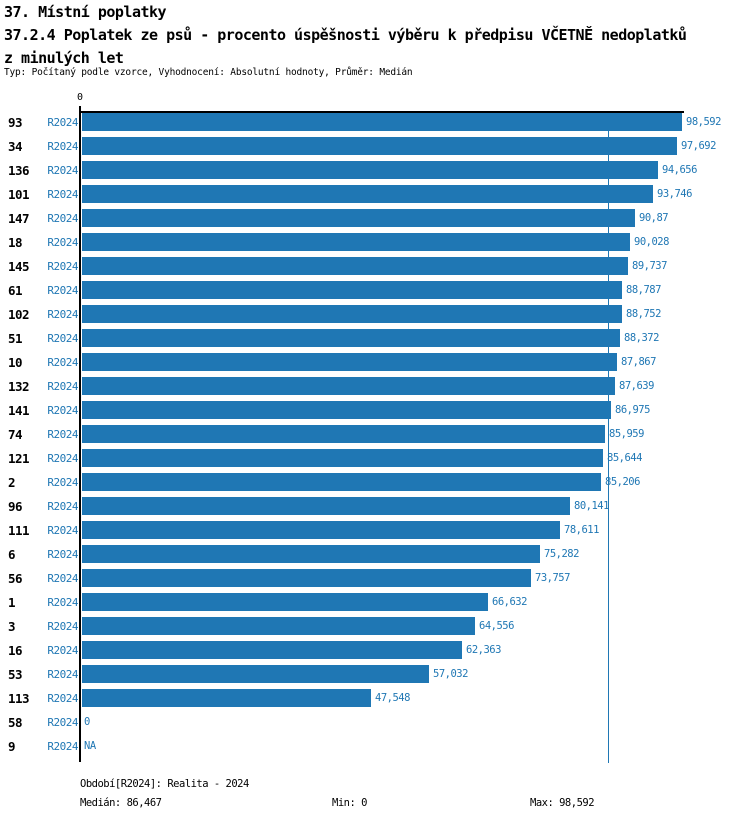 The height and width of the screenshot is (822, 750). What do you see at coordinates (15, 122) in the screenshot?
I see `row-entity-id: 93` at bounding box center [15, 122].